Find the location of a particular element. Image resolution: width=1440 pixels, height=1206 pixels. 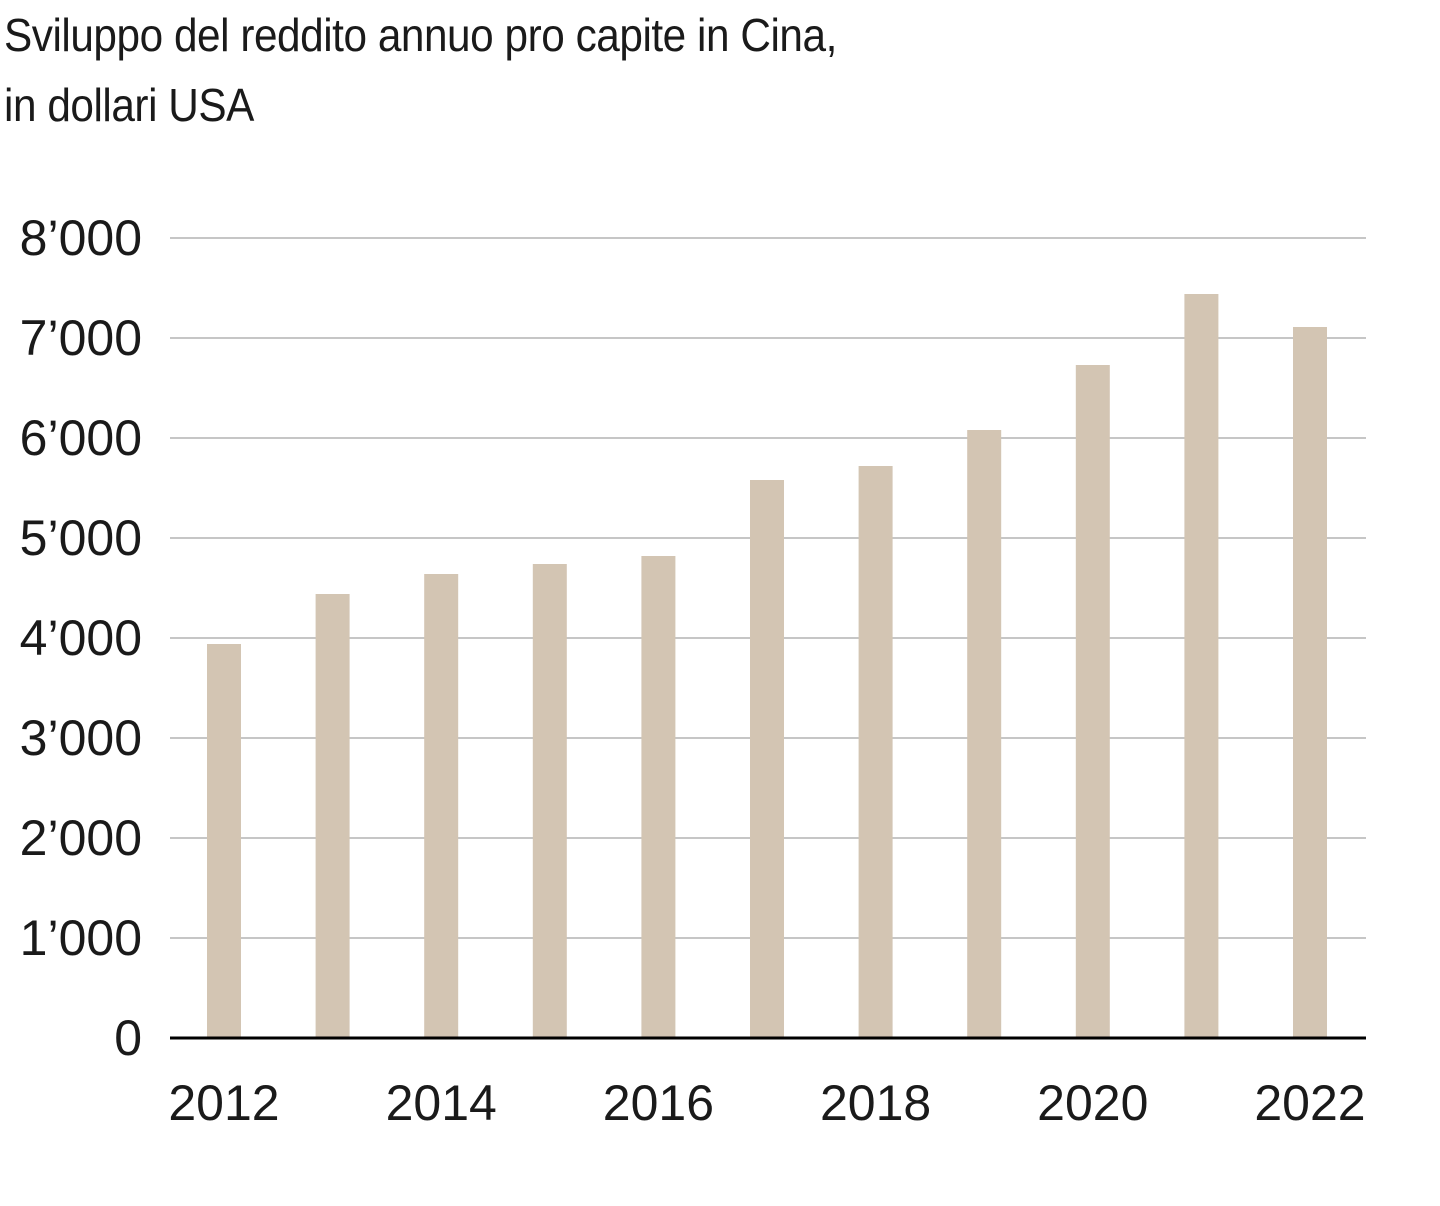

bar-2012 is located at coordinates (224, 841).